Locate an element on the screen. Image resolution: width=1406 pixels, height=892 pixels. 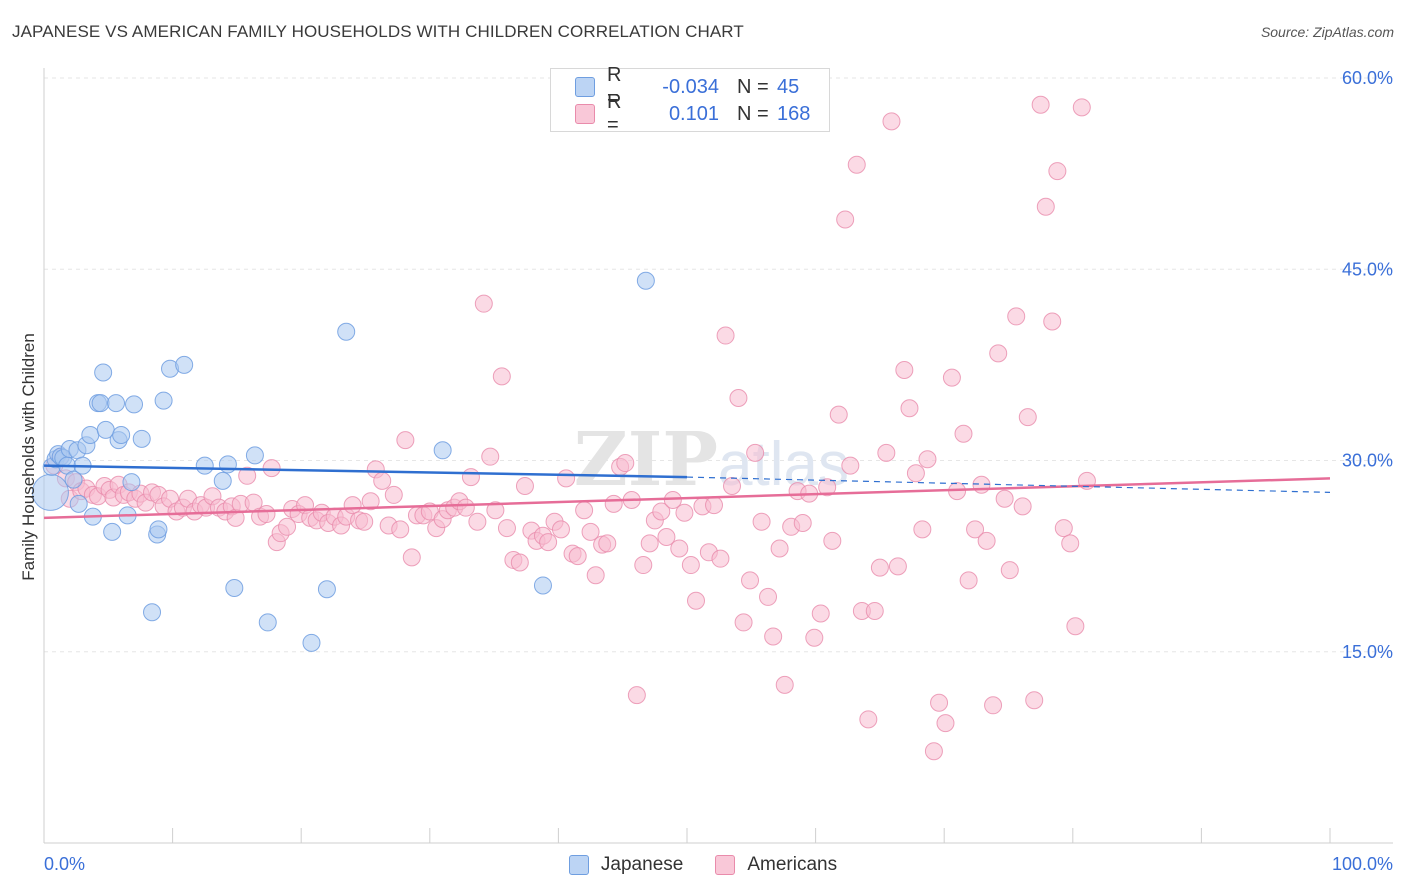
legend-r-label: R = is located at coordinates (614, 113).